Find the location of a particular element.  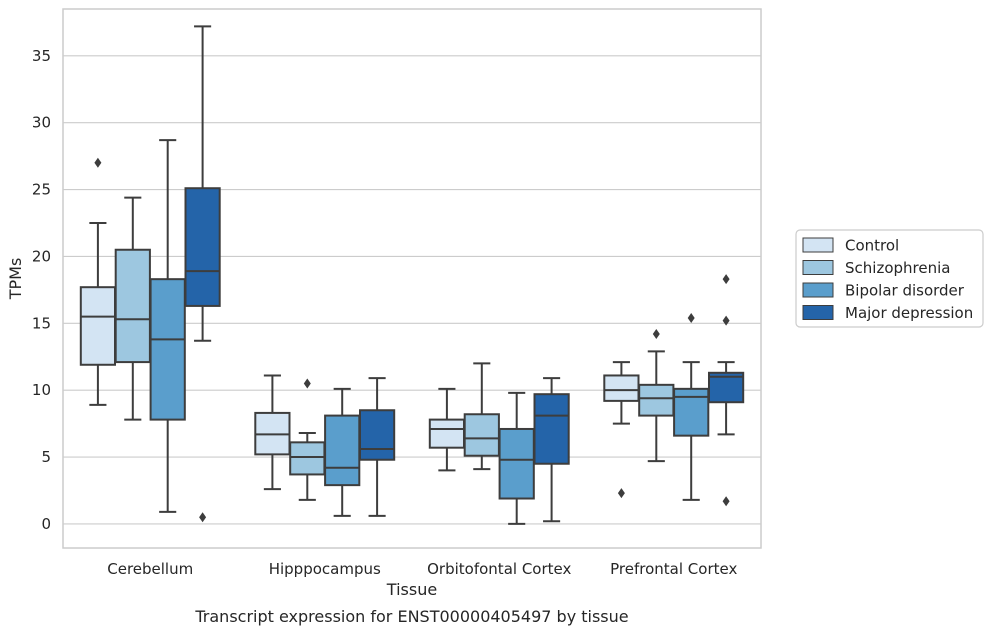

y-tick-label: 15 is located at coordinates (41, 323).